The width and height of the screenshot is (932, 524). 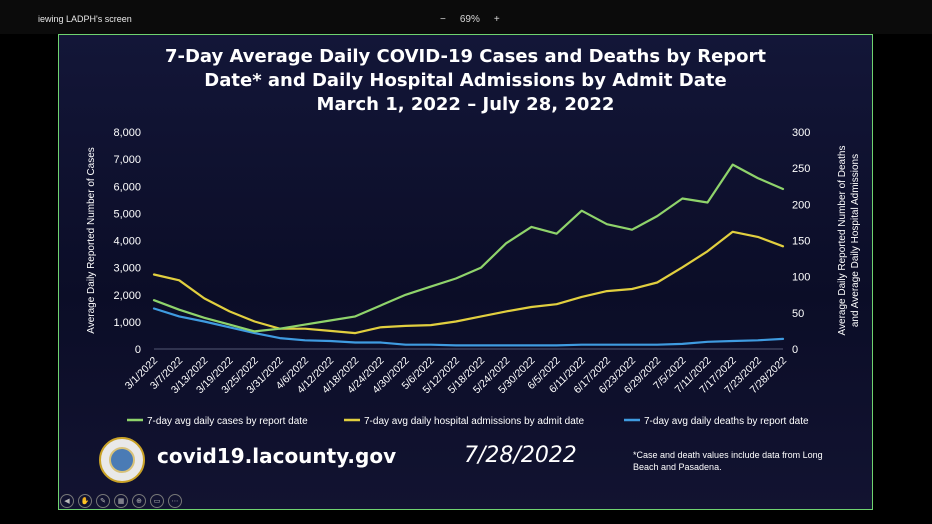 What do you see at coordinates (520, 455) in the screenshot?
I see `report-date: 7/28/2022` at bounding box center [520, 455].